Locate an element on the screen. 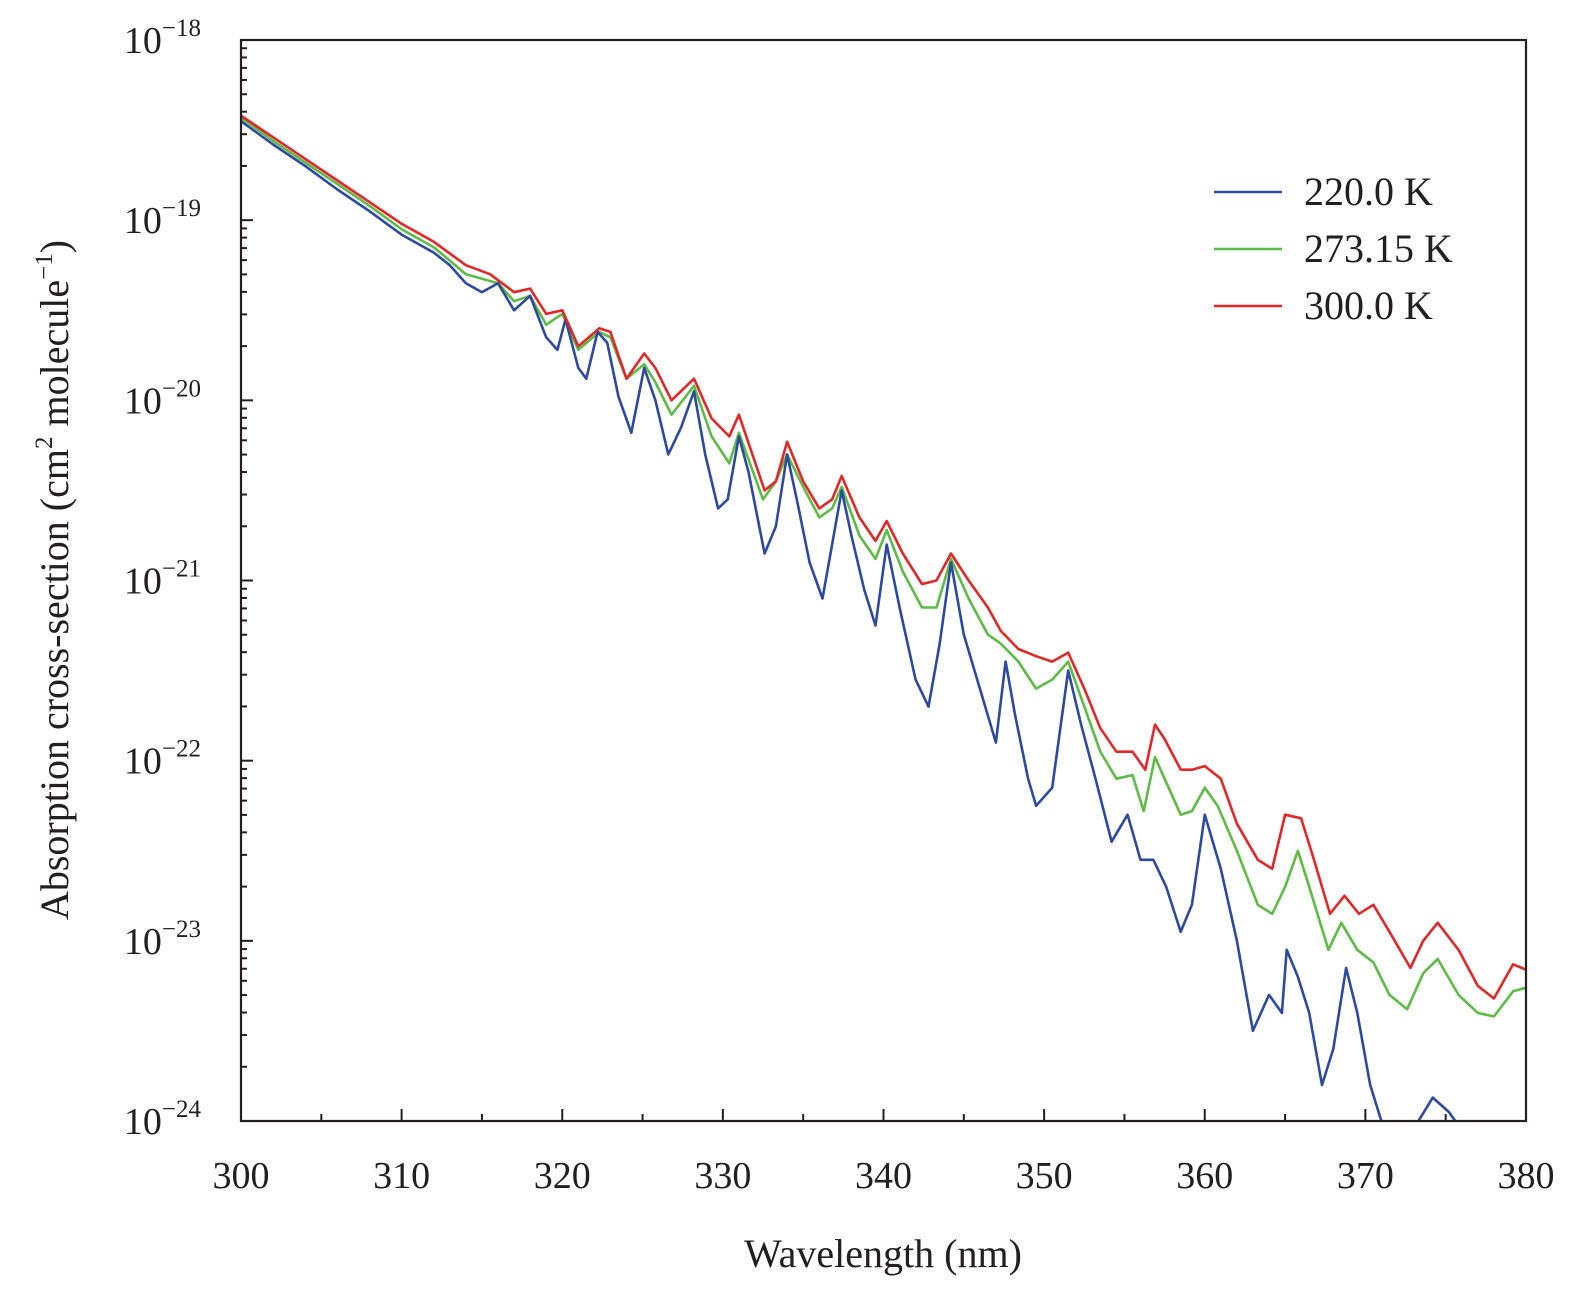 The width and height of the screenshot is (1575, 1289). x-tick-label: 360 is located at coordinates (1204, 1176).